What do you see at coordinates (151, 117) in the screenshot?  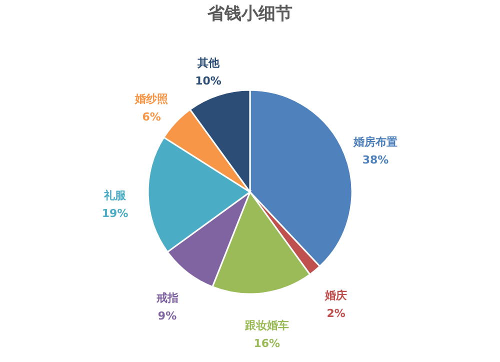 I see `data-label: 6%` at bounding box center [151, 117].